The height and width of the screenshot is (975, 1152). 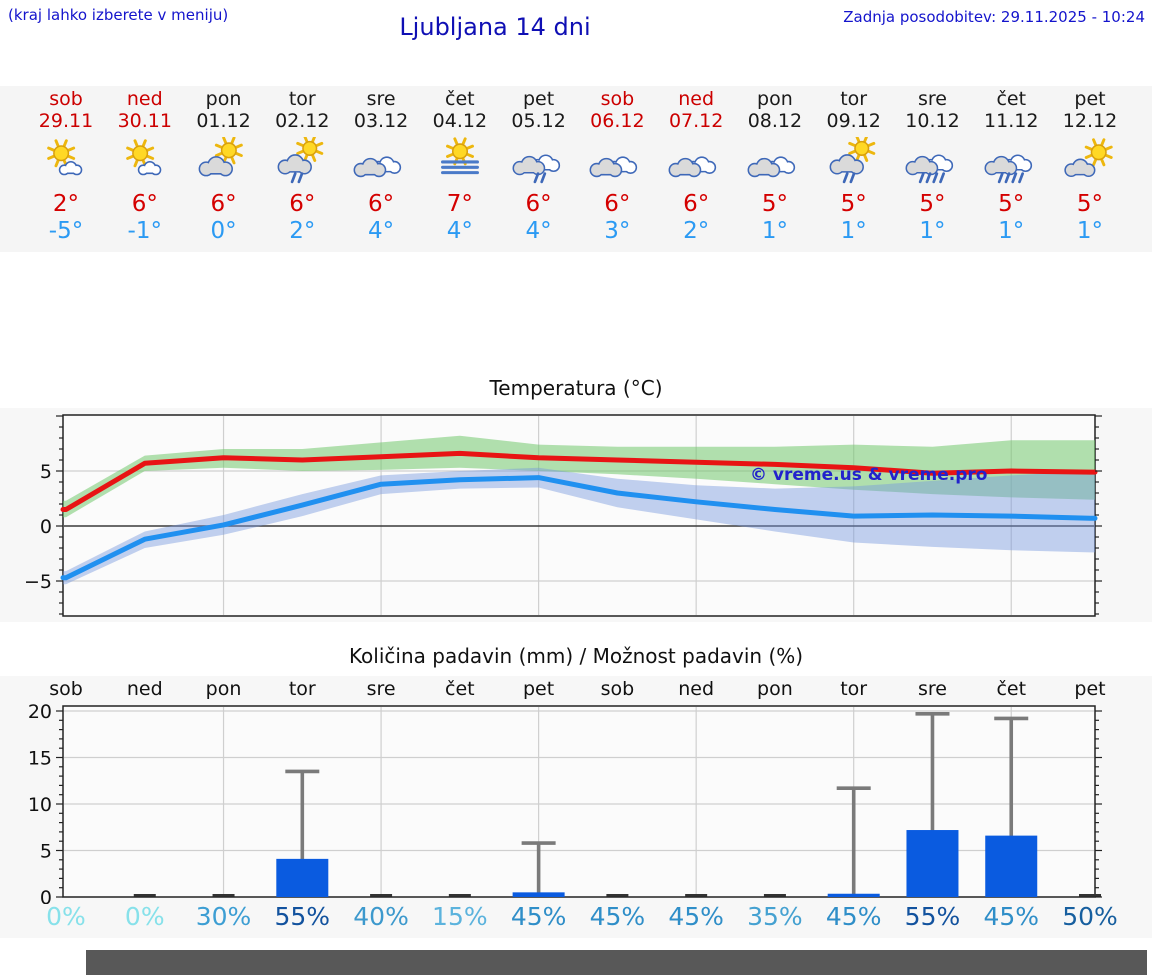 I want to click on max-temp-line, so click(x=579, y=481).